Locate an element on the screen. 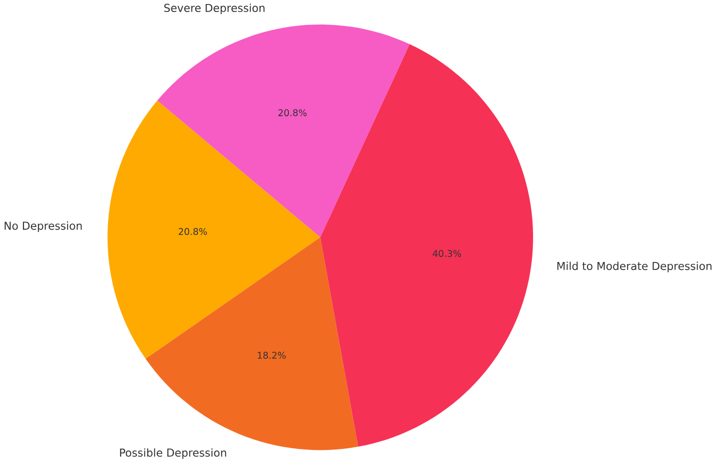 The width and height of the screenshot is (716, 462). data-label: 18.2% is located at coordinates (272, 355).